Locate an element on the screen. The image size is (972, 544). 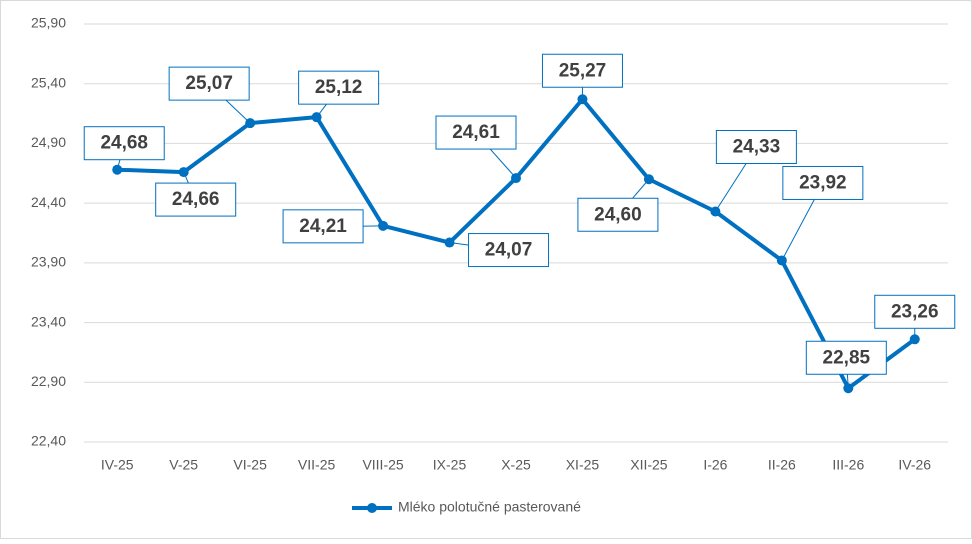
x-tick-label: VII-25 is located at coordinates (317, 465).